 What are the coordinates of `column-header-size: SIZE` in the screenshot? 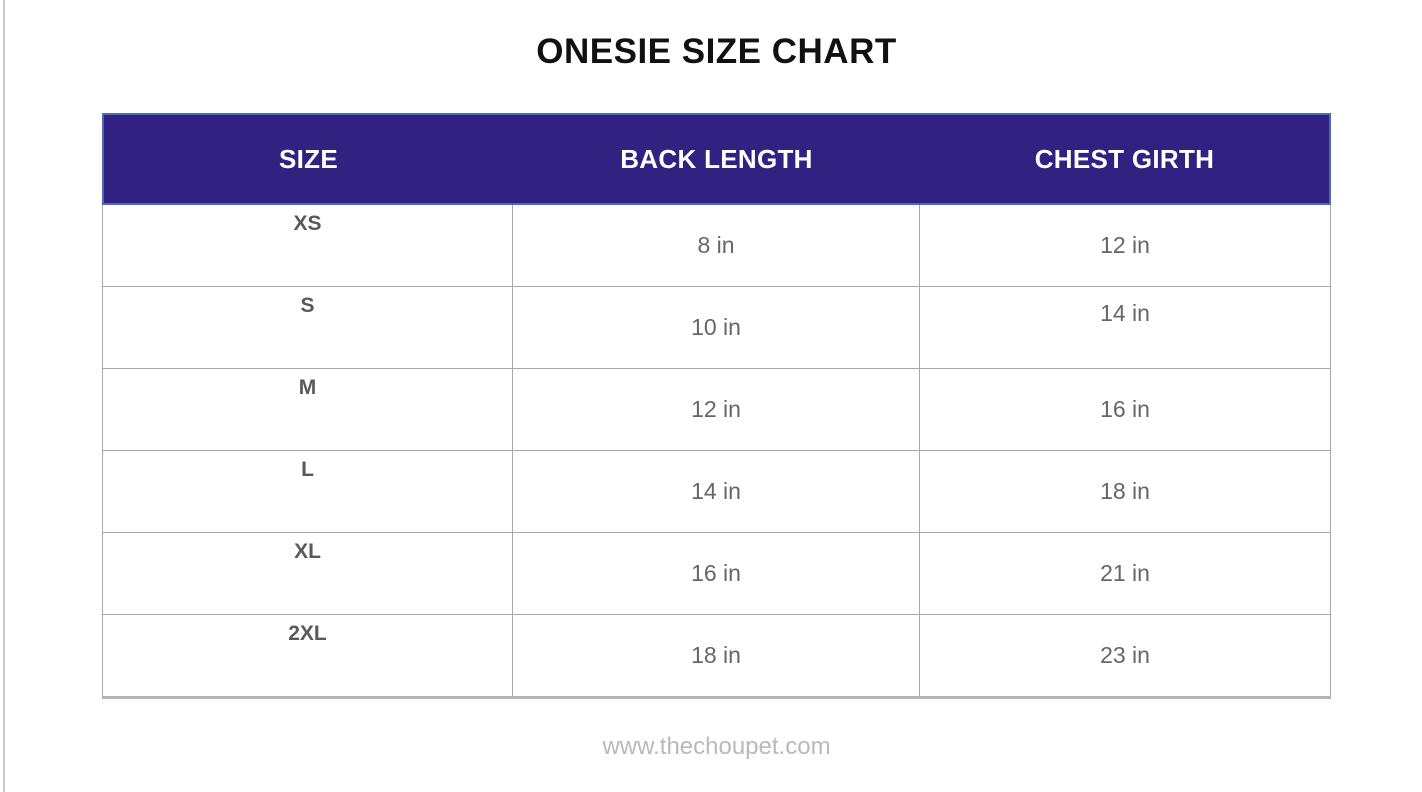 It's located at (308, 158).